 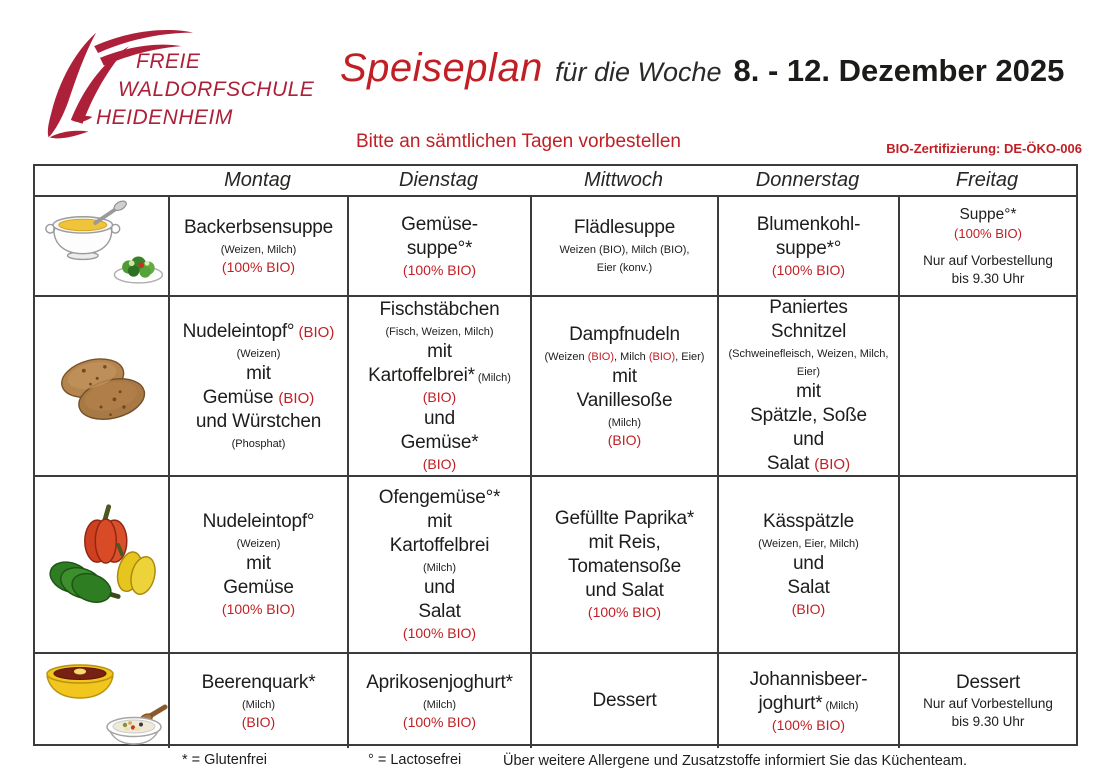 I want to click on menu-text-segment: Gemüse, so click(x=240, y=397).